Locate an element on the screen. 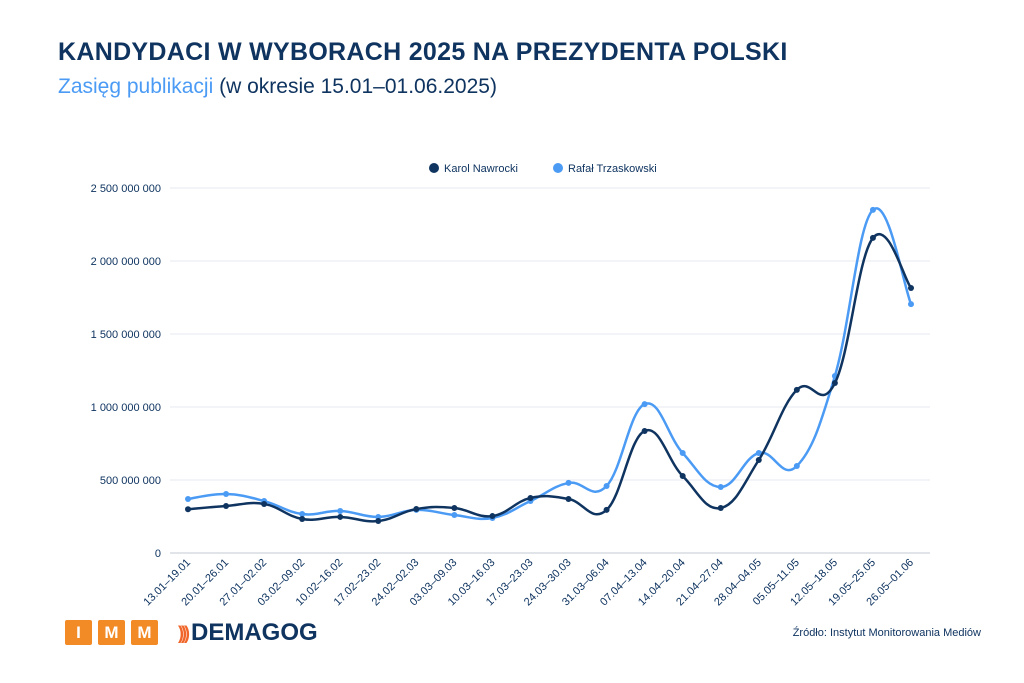 This screenshot has height=683, width=1024. y-tick-label: 1 500 000 000 is located at coordinates (126, 335).